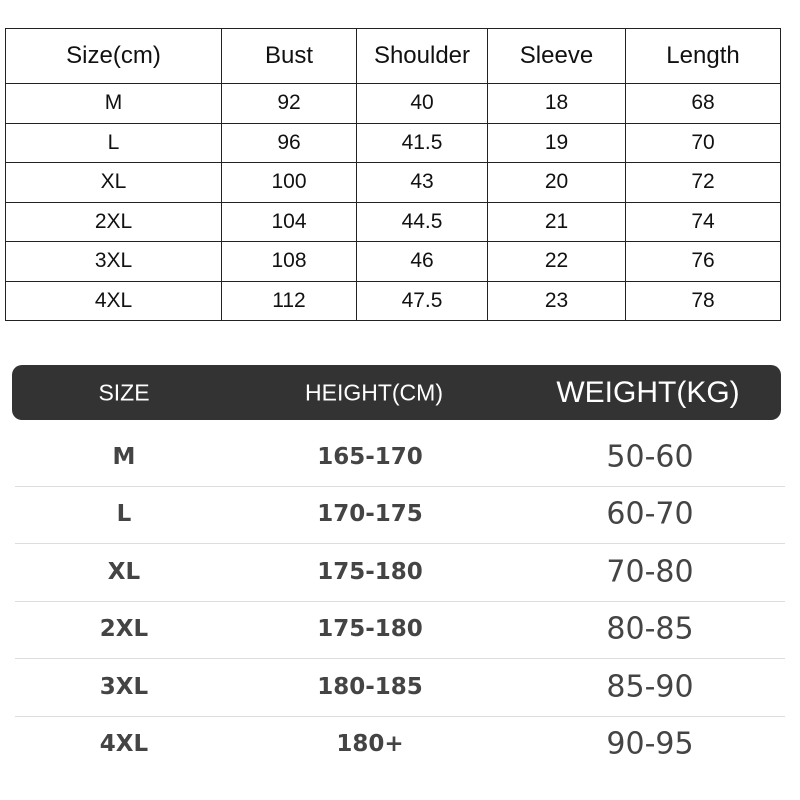 Image resolution: width=800 pixels, height=800 pixels. What do you see at coordinates (422, 142) in the screenshot?
I see `table-cell: 41.5` at bounding box center [422, 142].